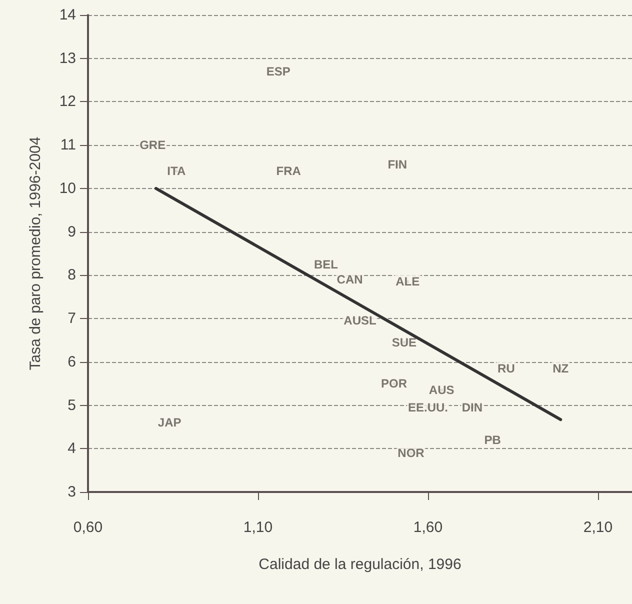 The width and height of the screenshot is (632, 604). What do you see at coordinates (360, 564) in the screenshot?
I see `x-axis-title: Calidad de la regulación, 1996` at bounding box center [360, 564].